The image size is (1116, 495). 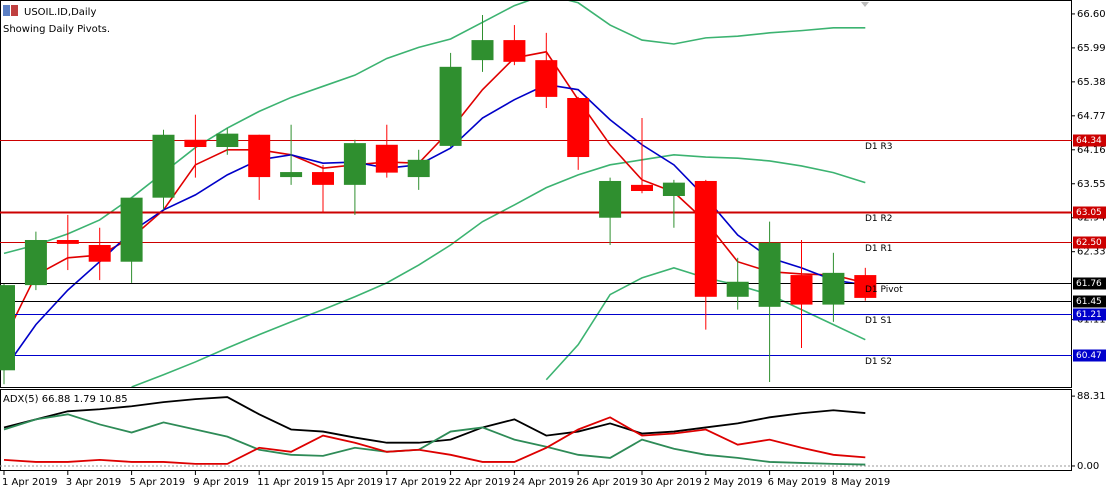 I want to click on x-tick-label: 26 Apr 2019, so click(x=607, y=482).